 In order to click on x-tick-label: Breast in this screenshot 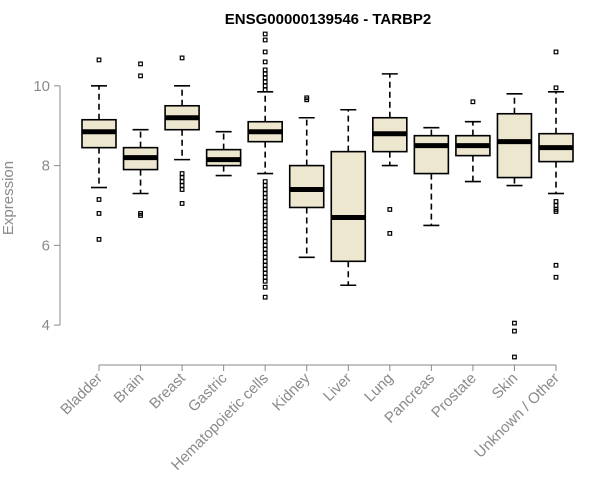, I will do `click(167, 390)`.